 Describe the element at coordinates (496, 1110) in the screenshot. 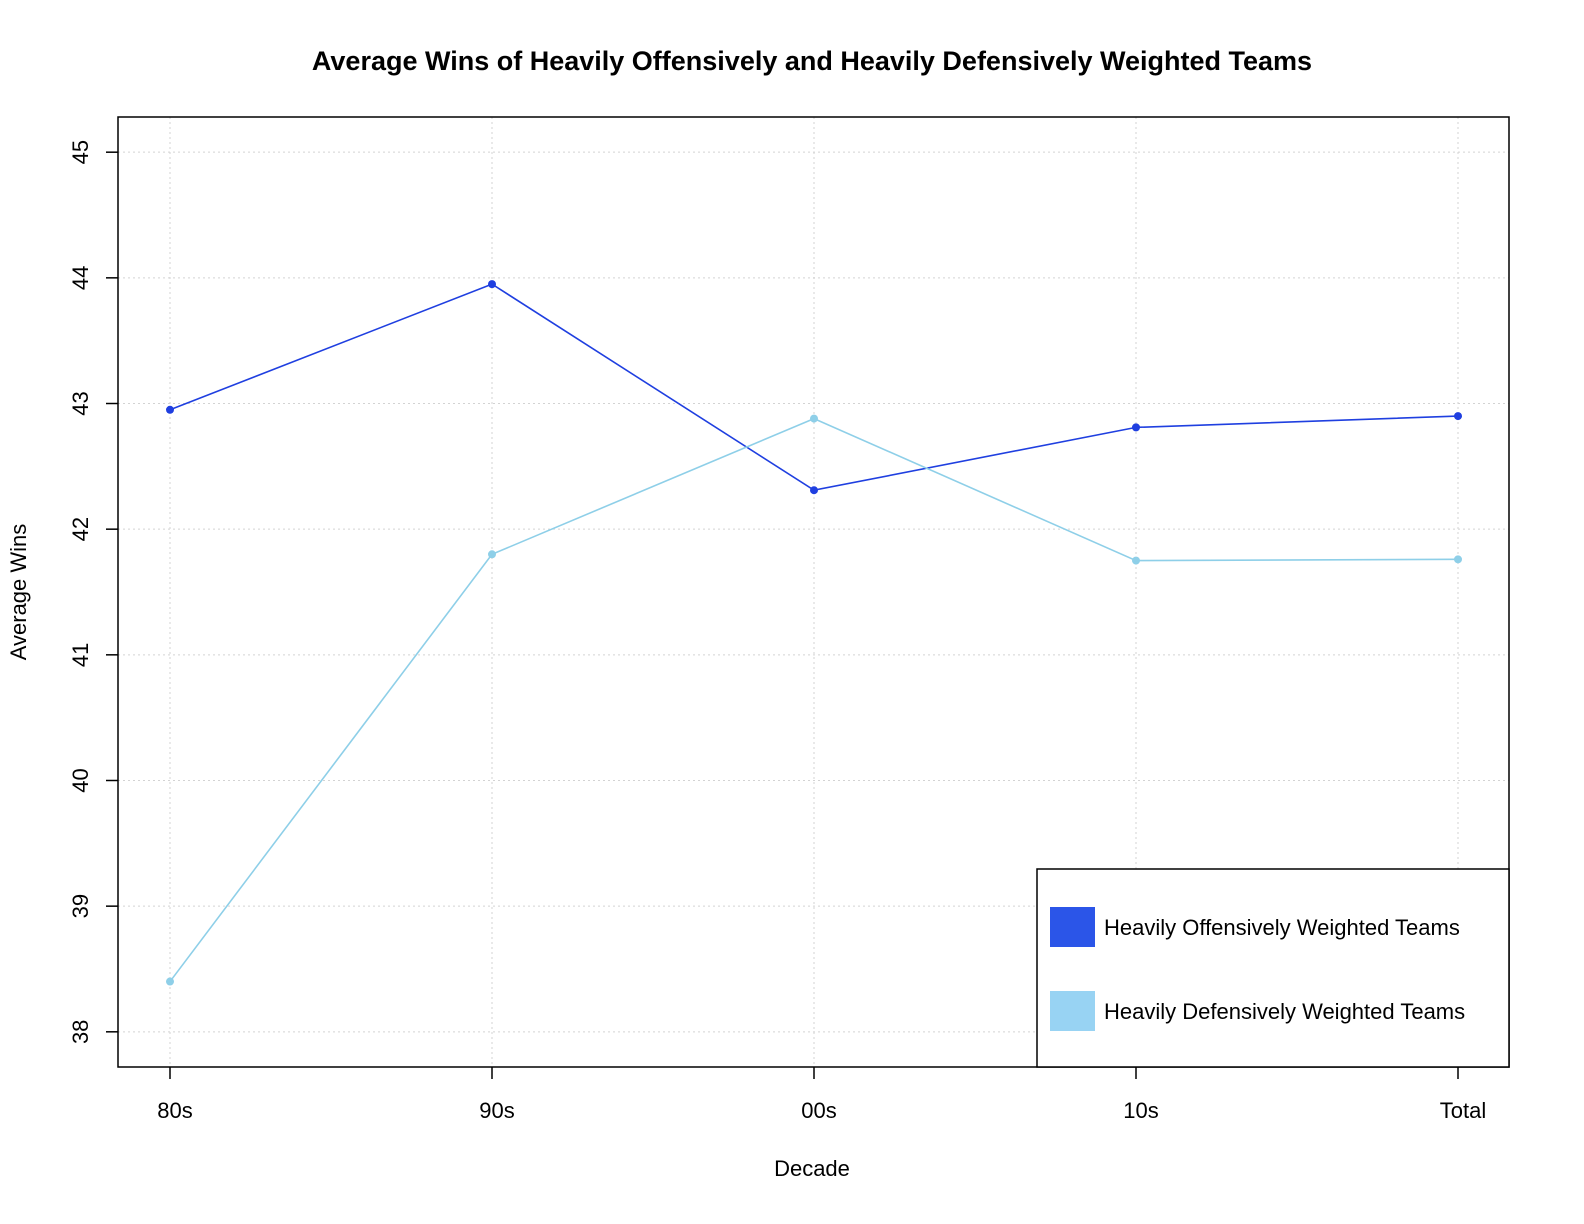

I see `x-tick-label: 90s` at that location.